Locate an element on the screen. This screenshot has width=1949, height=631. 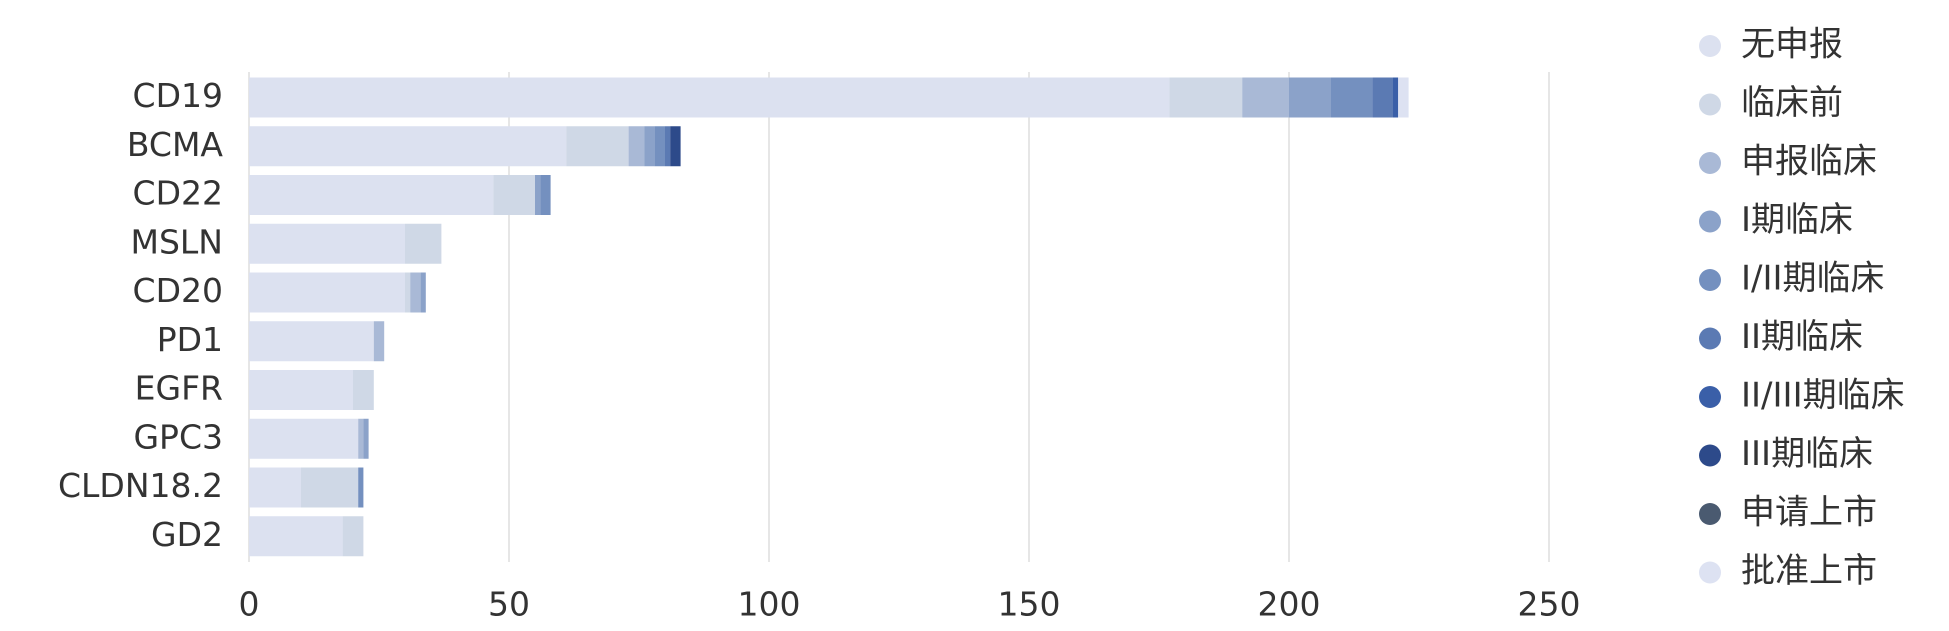
y-tick-label: CLDN18.2 is located at coordinates (140, 485).